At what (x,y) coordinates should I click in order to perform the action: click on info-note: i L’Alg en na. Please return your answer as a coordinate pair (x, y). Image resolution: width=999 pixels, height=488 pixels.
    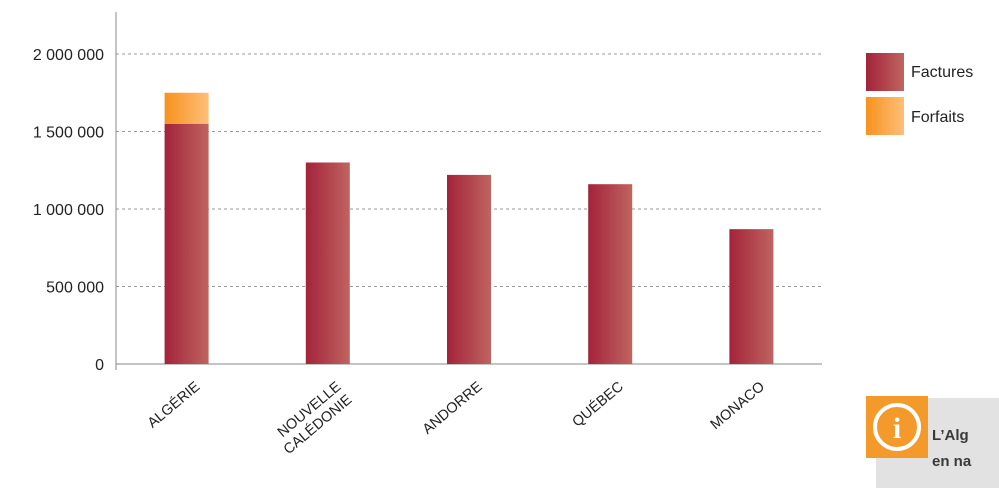
    Looking at the image, I should click on (932, 442).